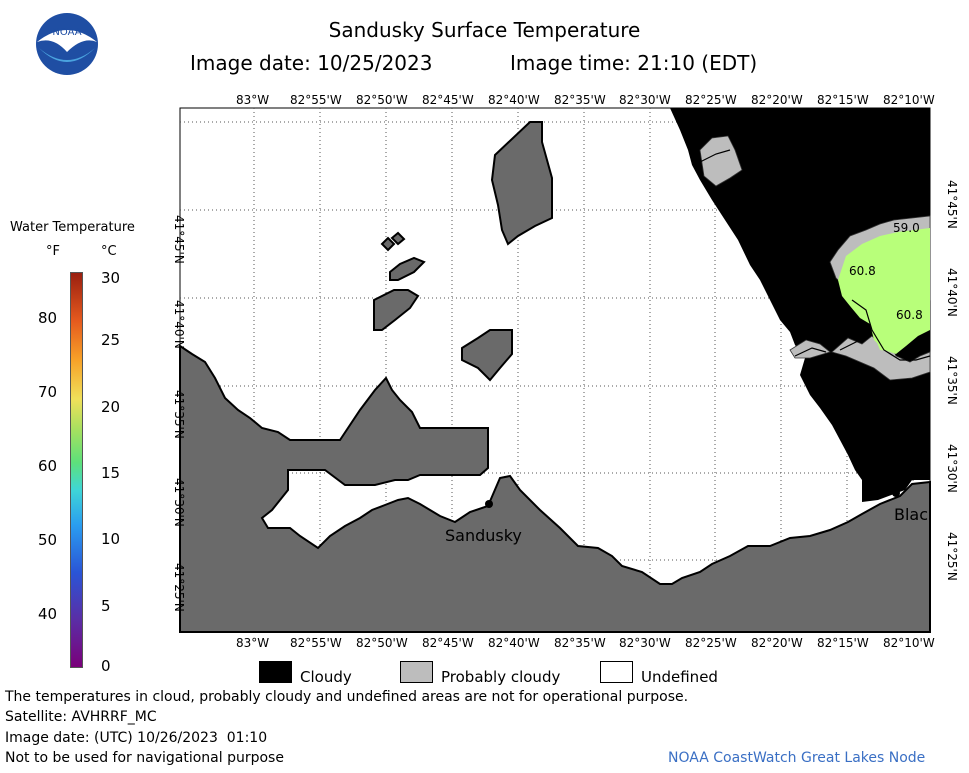 Image resolution: width=969 pixels, height=773 pixels. What do you see at coordinates (952, 204) in the screenshot?
I see `lat-right-41-45n: 41°45'N` at bounding box center [952, 204].